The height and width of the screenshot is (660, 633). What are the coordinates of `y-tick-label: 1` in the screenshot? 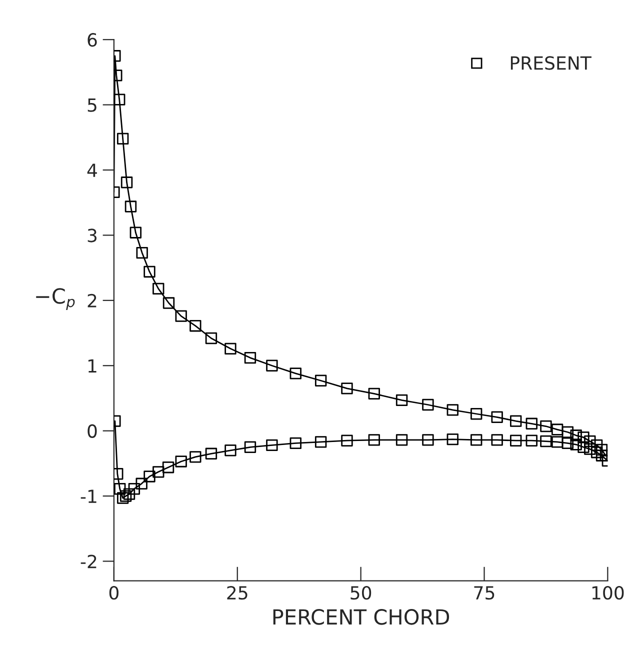 It's located at (92, 365).